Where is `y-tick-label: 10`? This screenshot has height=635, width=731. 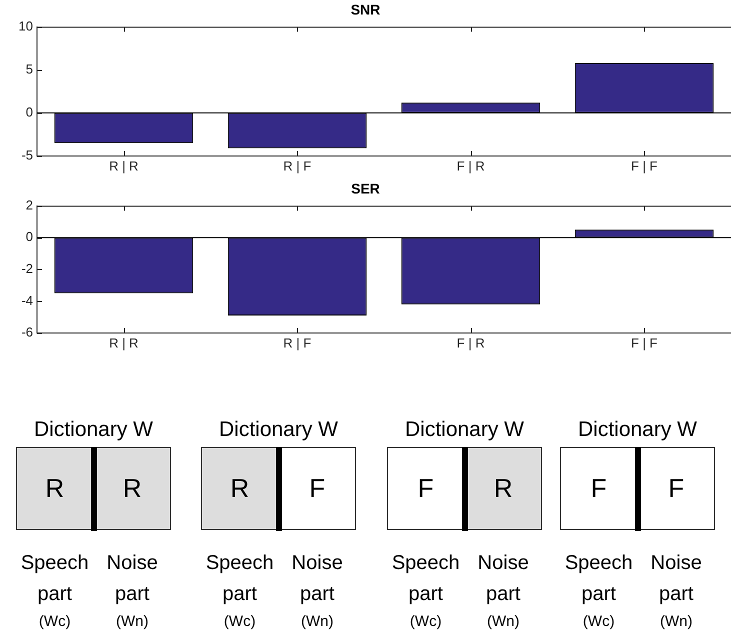 y-tick-label: 10 is located at coordinates (25, 26).